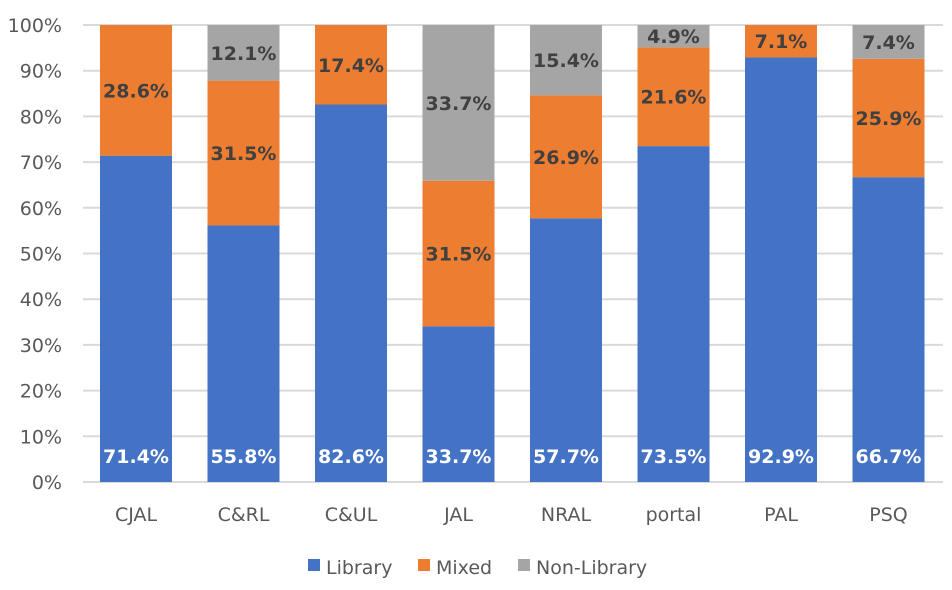 The image size is (952, 590). What do you see at coordinates (136, 515) in the screenshot?
I see `x-tick-label: CJAL` at bounding box center [136, 515].